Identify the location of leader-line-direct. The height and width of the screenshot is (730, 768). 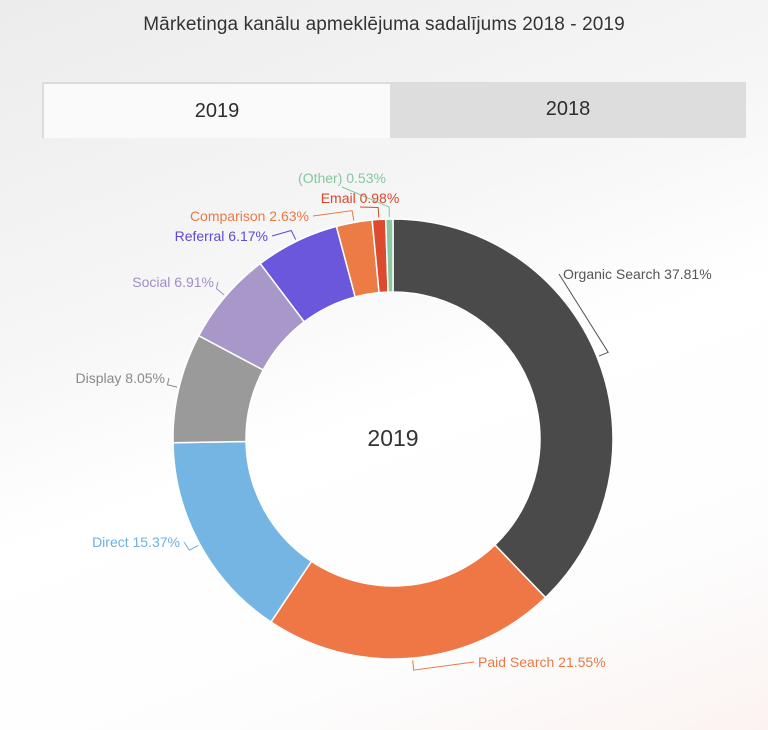
(191, 546).